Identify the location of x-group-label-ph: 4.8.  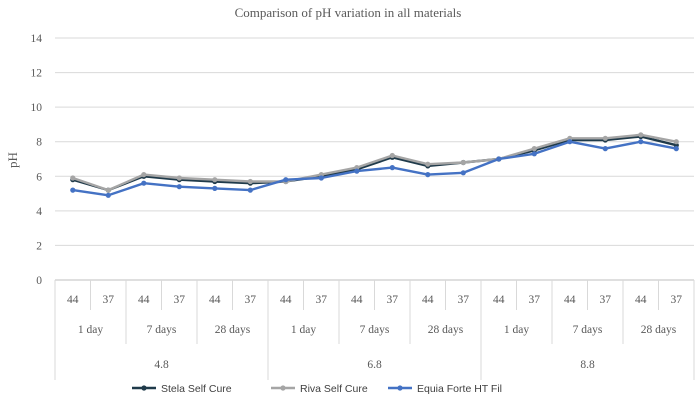
(161, 365).